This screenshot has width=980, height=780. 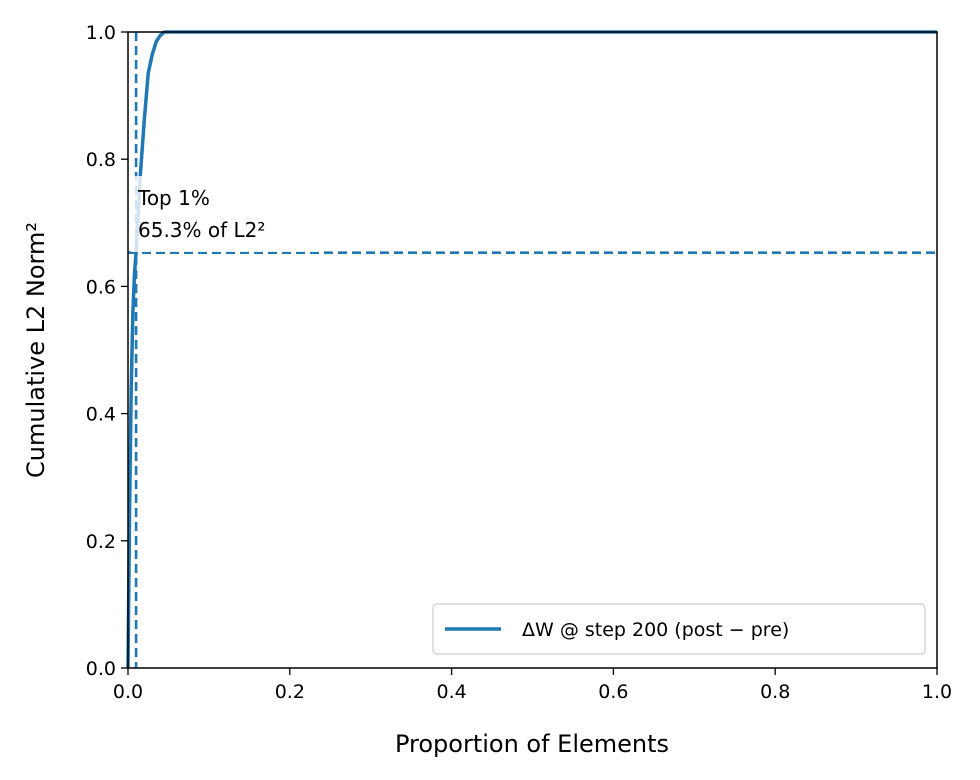 I want to click on legend: ΔW @ step 200 (post − pre), so click(x=679, y=629).